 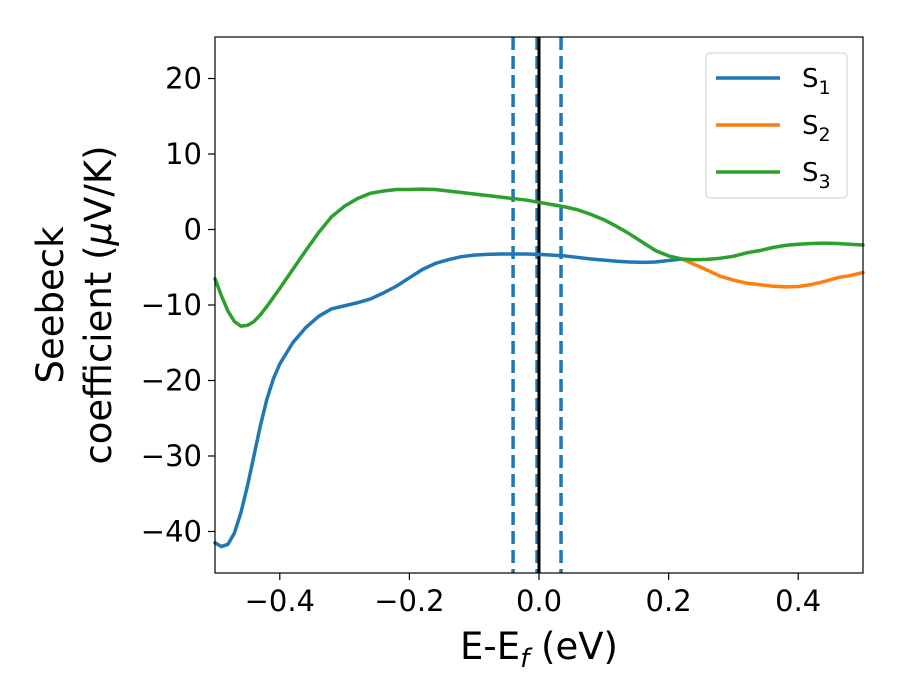 I want to click on legend-label-s2: S2, so click(x=816, y=128).